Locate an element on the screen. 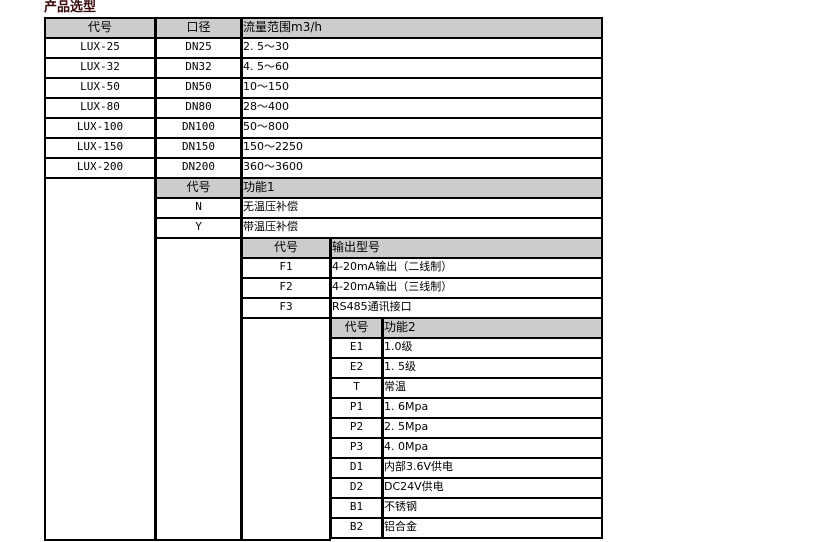  table-cell: LUX-200 is located at coordinates (100, 168).